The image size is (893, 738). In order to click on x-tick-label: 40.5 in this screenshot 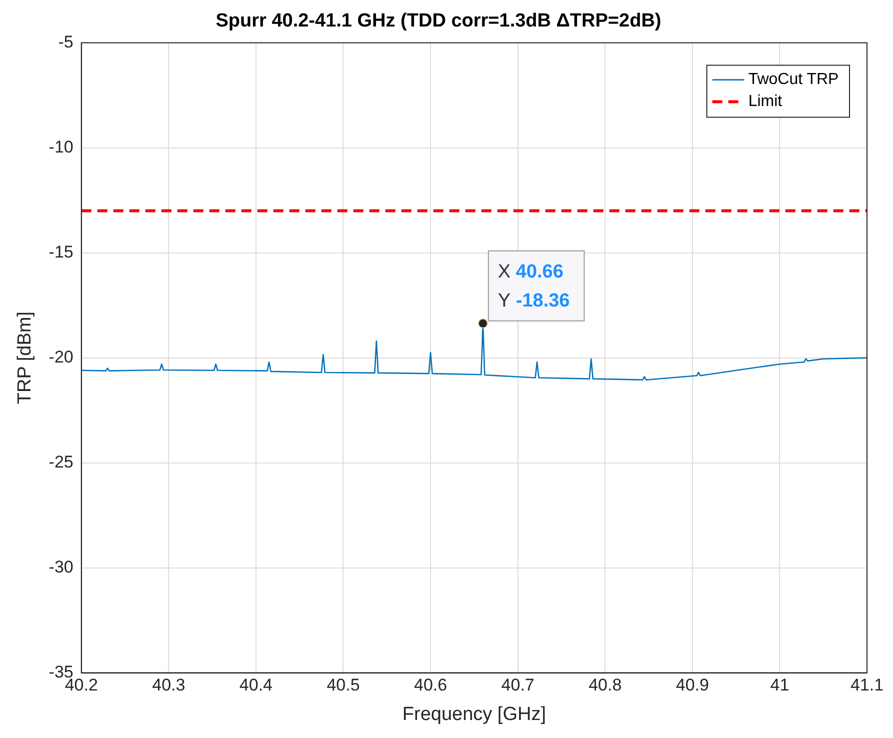, I will do `click(343, 685)`.